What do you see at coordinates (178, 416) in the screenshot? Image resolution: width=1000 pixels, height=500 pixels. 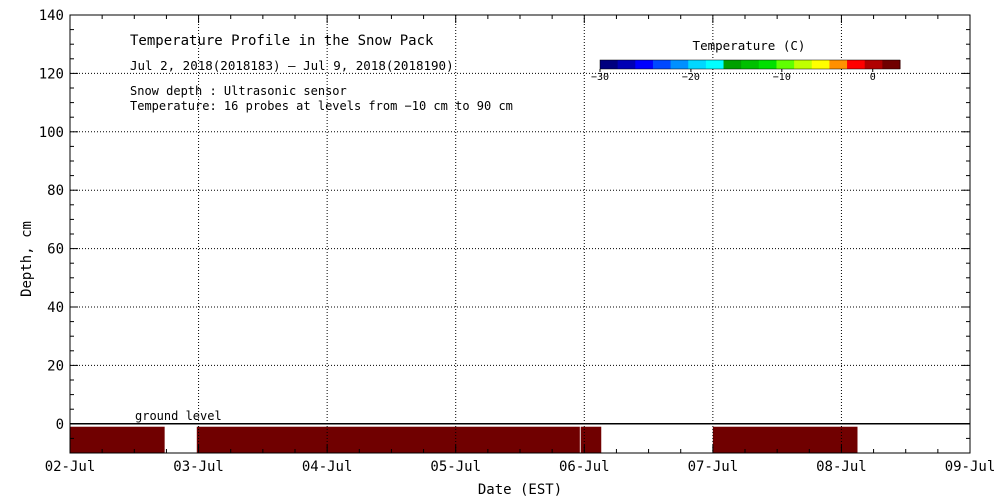 I see `ground-level-label: ground level` at bounding box center [178, 416].